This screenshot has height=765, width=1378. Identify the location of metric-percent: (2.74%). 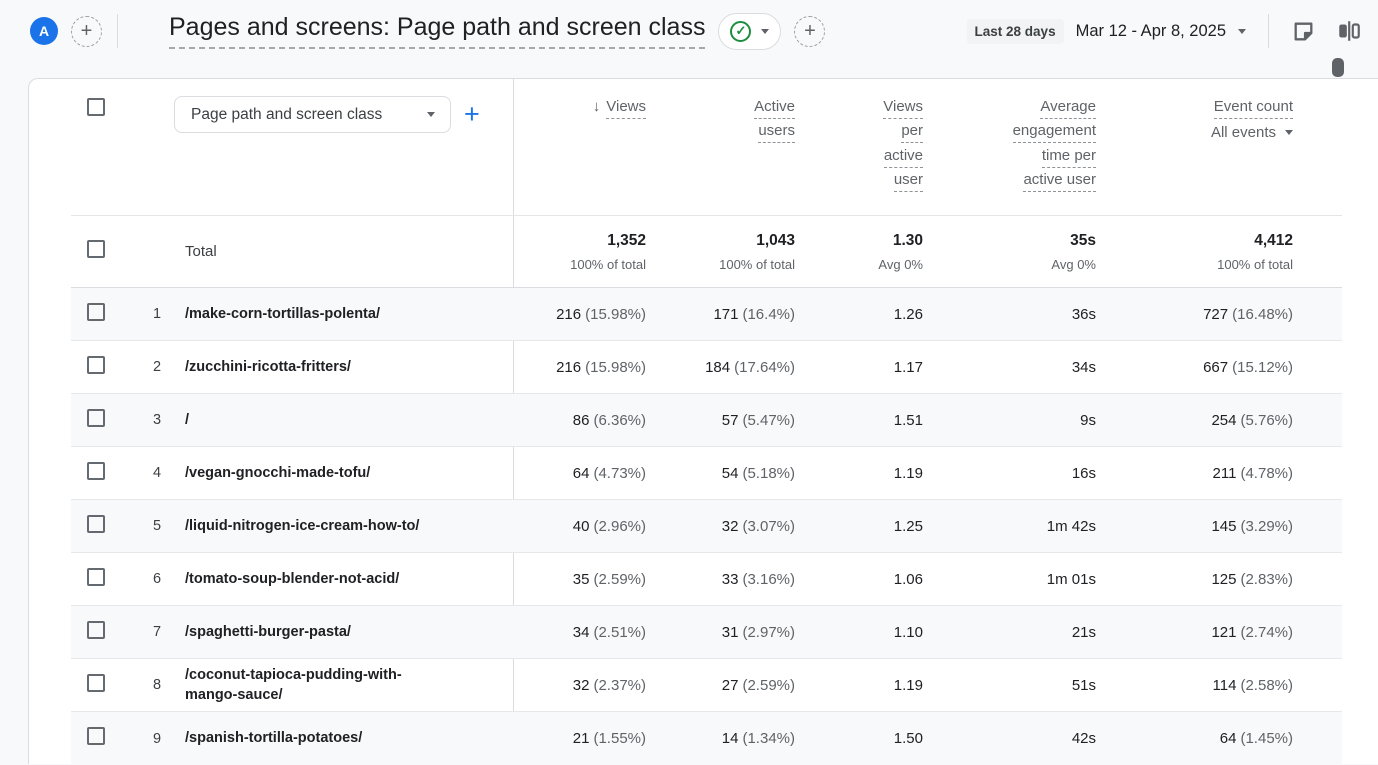
(1266, 632).